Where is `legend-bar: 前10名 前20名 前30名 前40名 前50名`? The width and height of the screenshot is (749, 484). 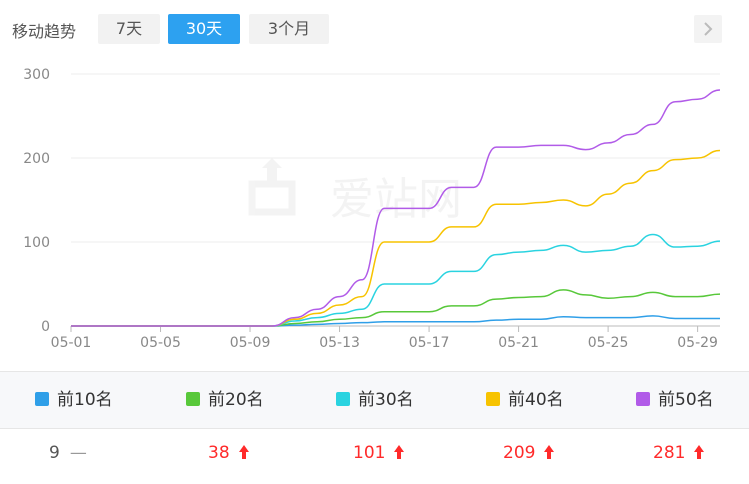 legend-bar: 前10名 前20名 前30名 前40名 前50名 is located at coordinates (374, 400).